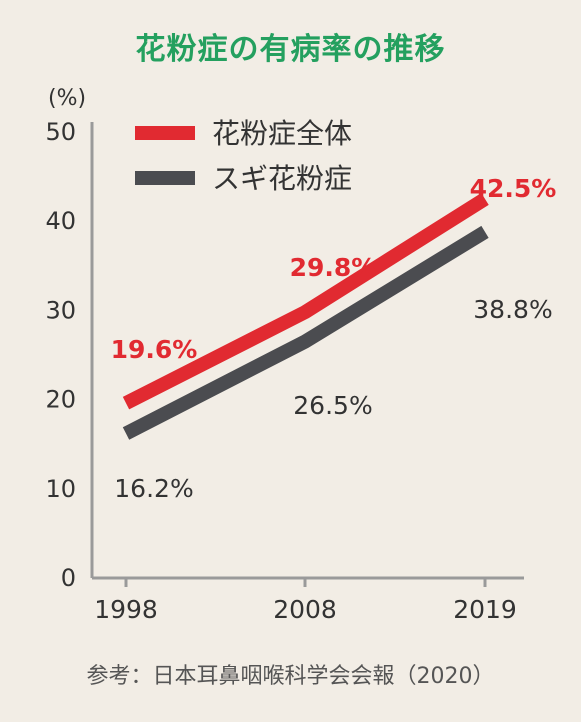 The height and width of the screenshot is (722, 581). I want to click on data-label-total-1998: 19.6%, so click(154, 349).